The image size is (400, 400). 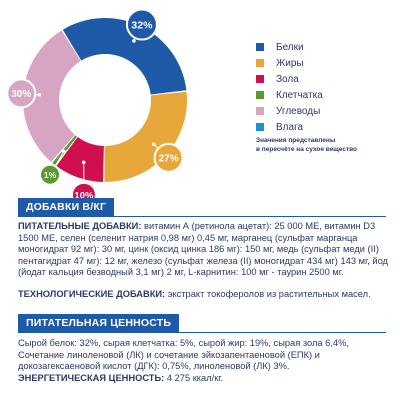 I want to click on callout-badge-protein, so click(x=141, y=24).